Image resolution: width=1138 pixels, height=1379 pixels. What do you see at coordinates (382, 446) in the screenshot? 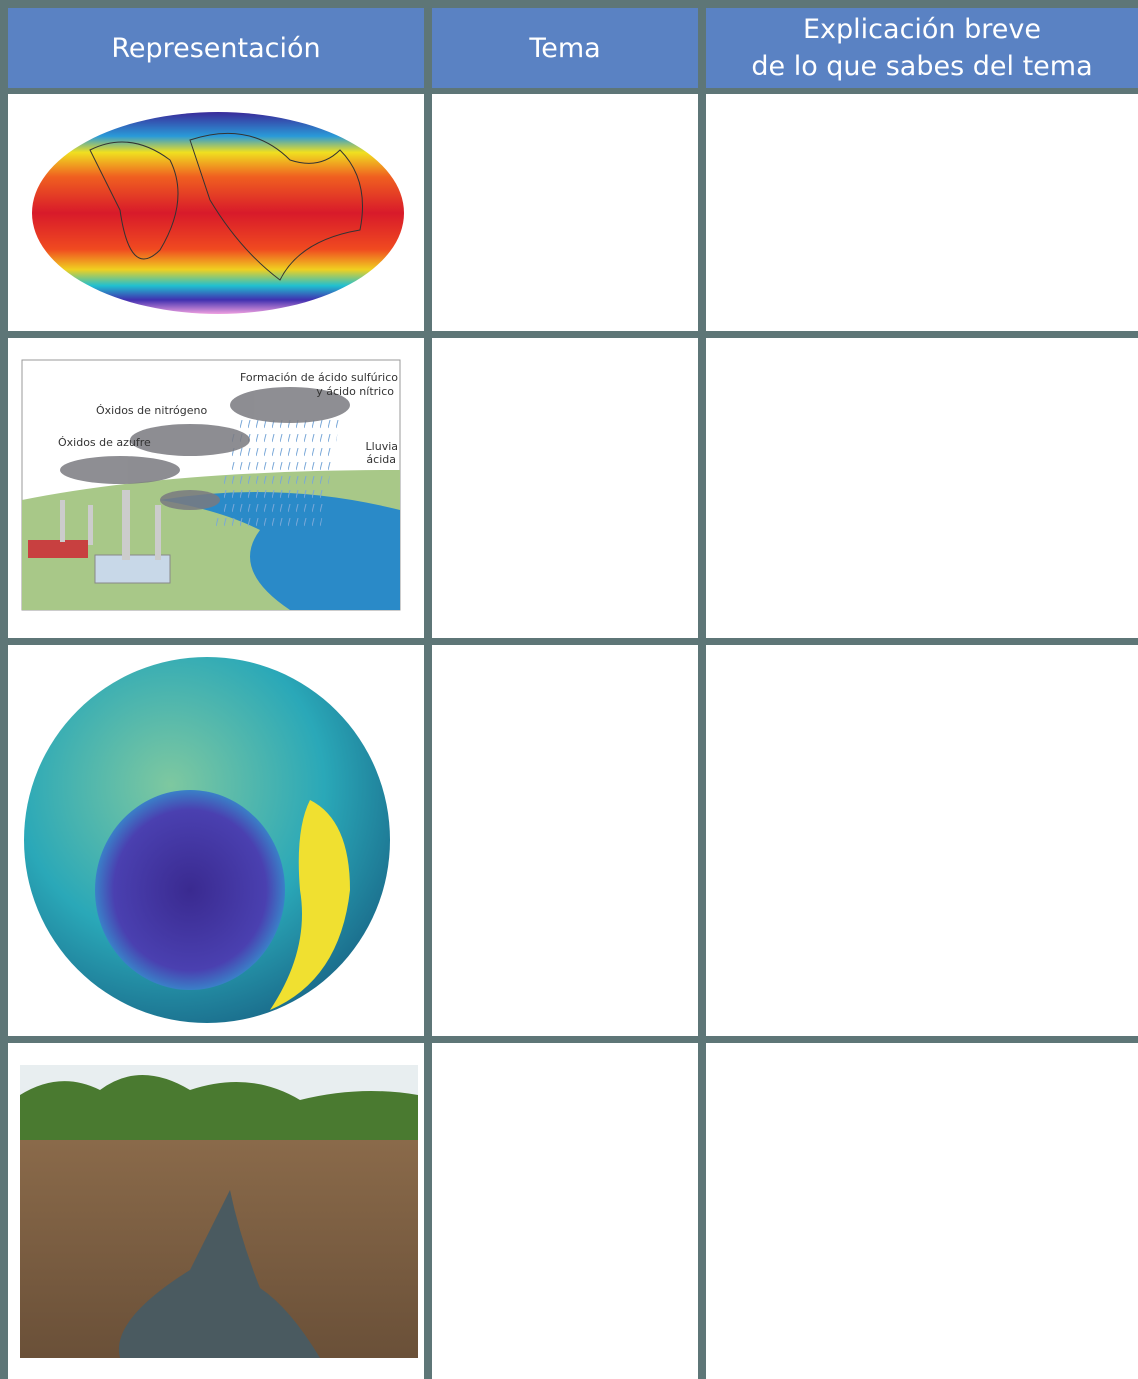
I see `diagram-label: Lluvia` at bounding box center [382, 446].